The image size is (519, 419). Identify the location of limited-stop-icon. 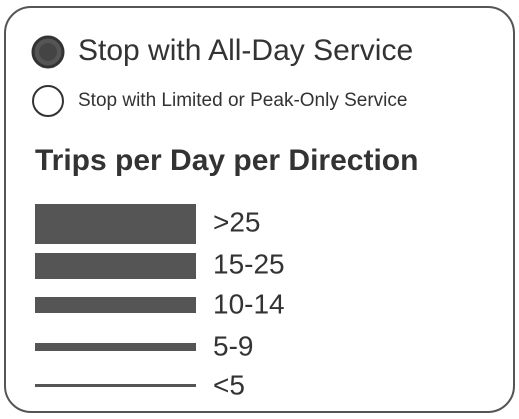
(48, 101).